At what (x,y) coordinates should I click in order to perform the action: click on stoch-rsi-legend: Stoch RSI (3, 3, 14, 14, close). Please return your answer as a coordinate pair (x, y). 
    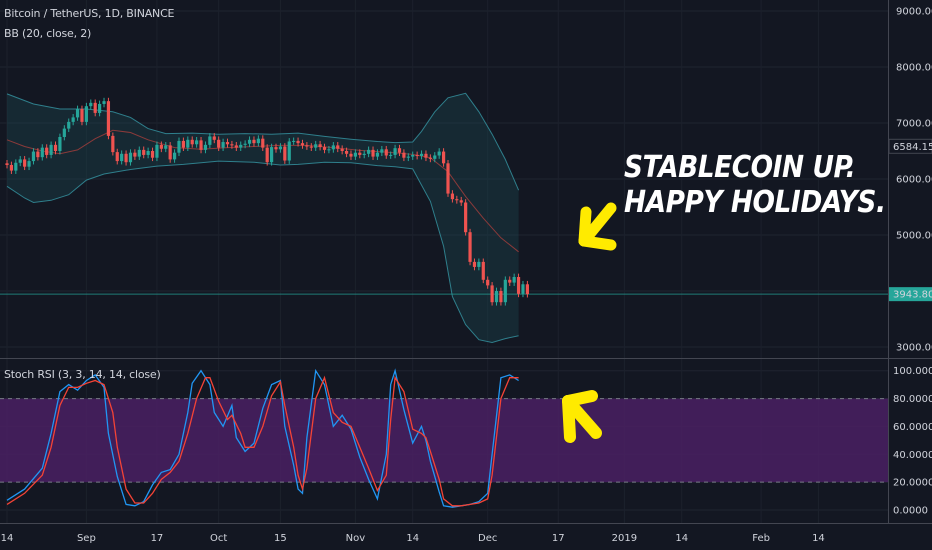
    Looking at the image, I should click on (82, 374).